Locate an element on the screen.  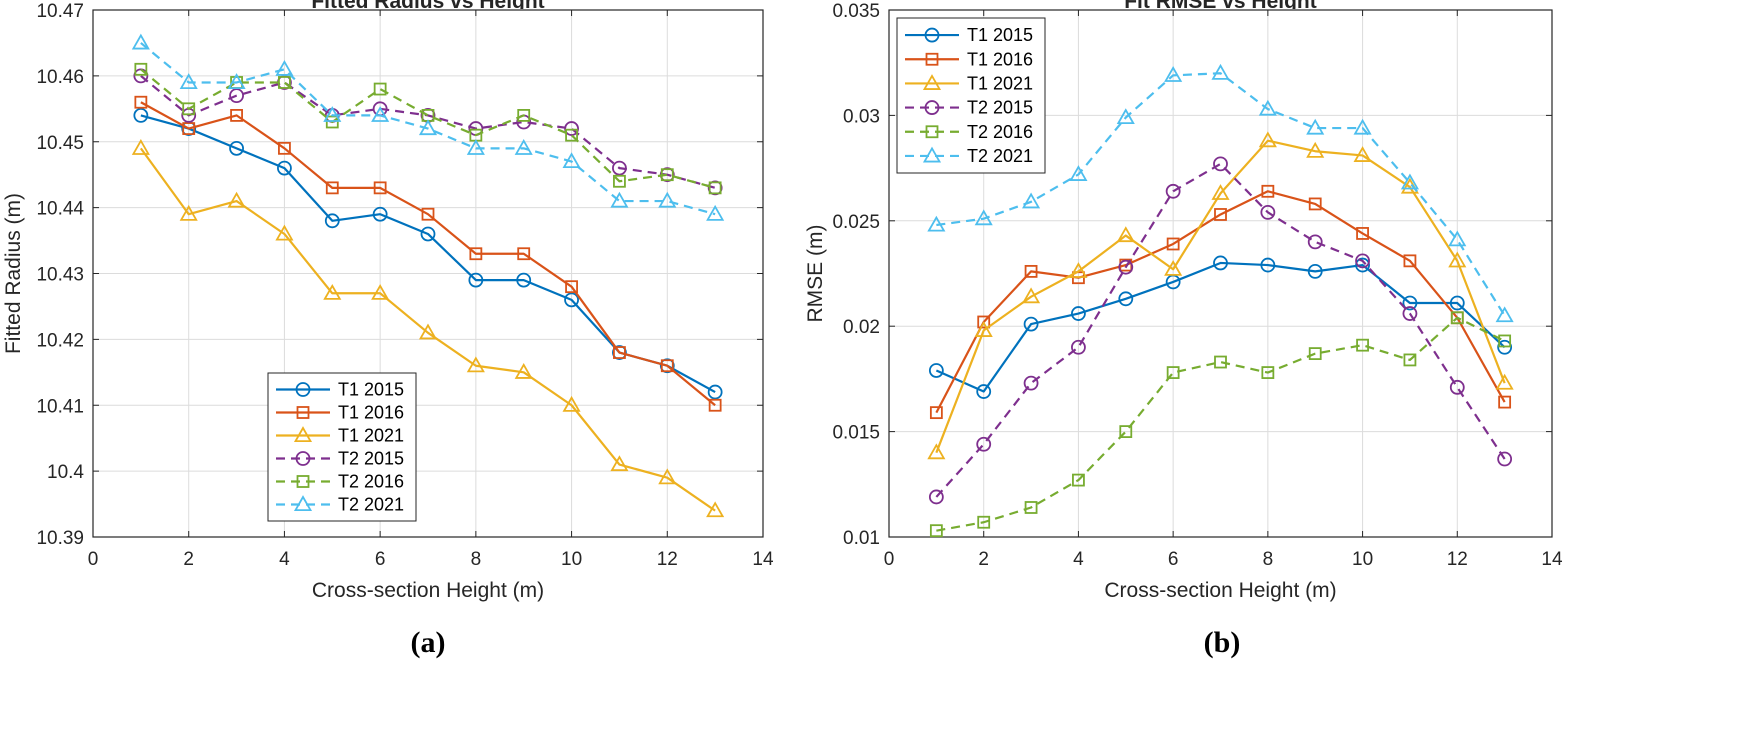
x-tick-label: 12 is located at coordinates (667, 559).